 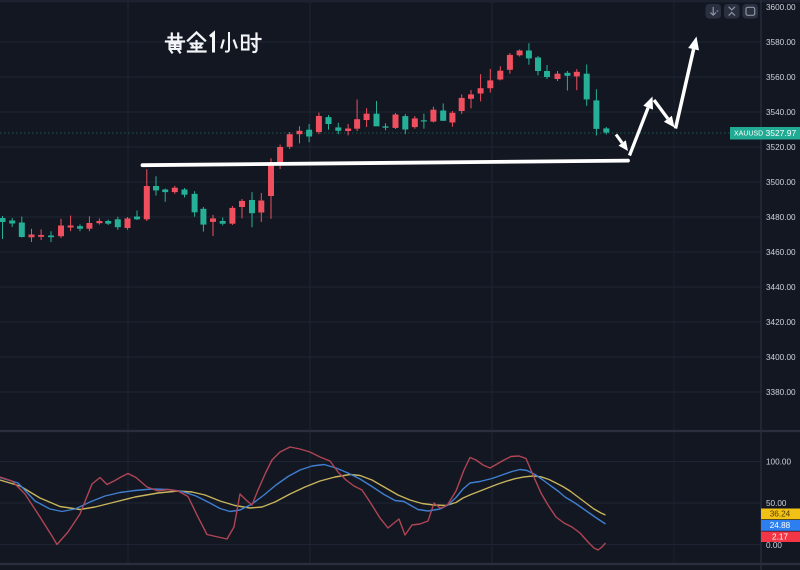 What do you see at coordinates (776, 503) in the screenshot?
I see `svg-text: 50.00` at bounding box center [776, 503].